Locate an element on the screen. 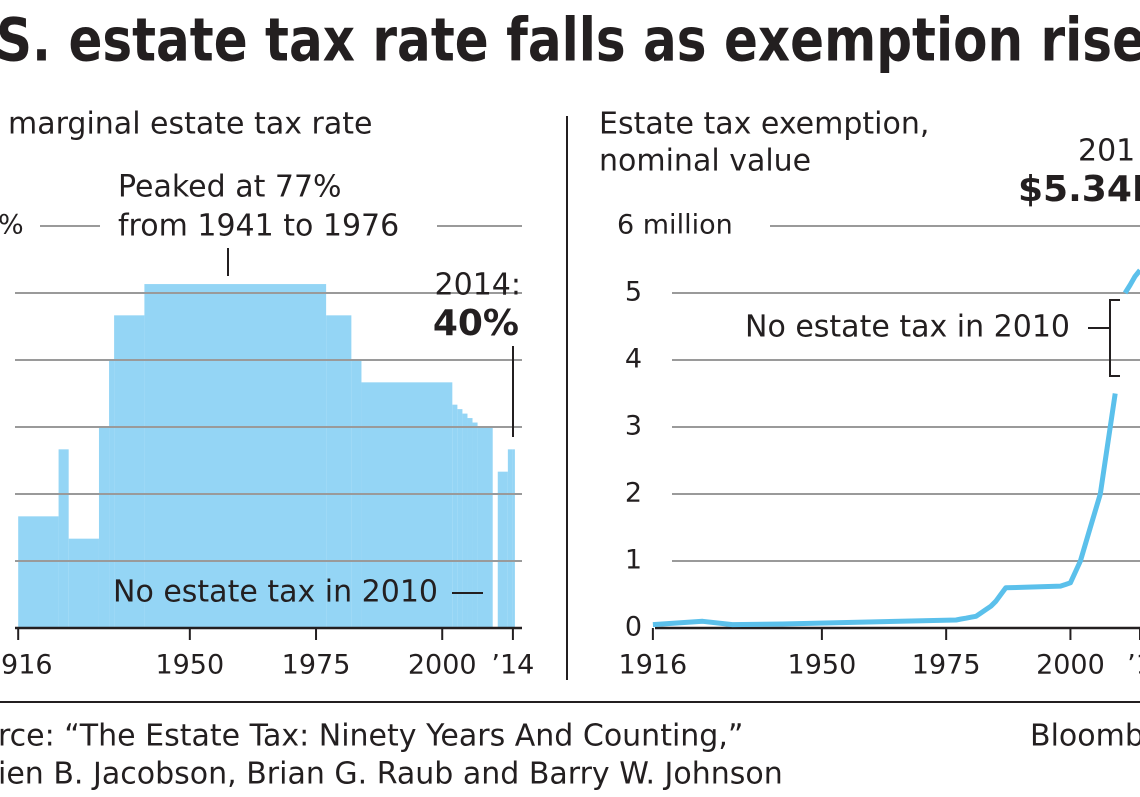 The height and width of the screenshot is (797, 1140). y-tick-label: % is located at coordinates (12, 225).